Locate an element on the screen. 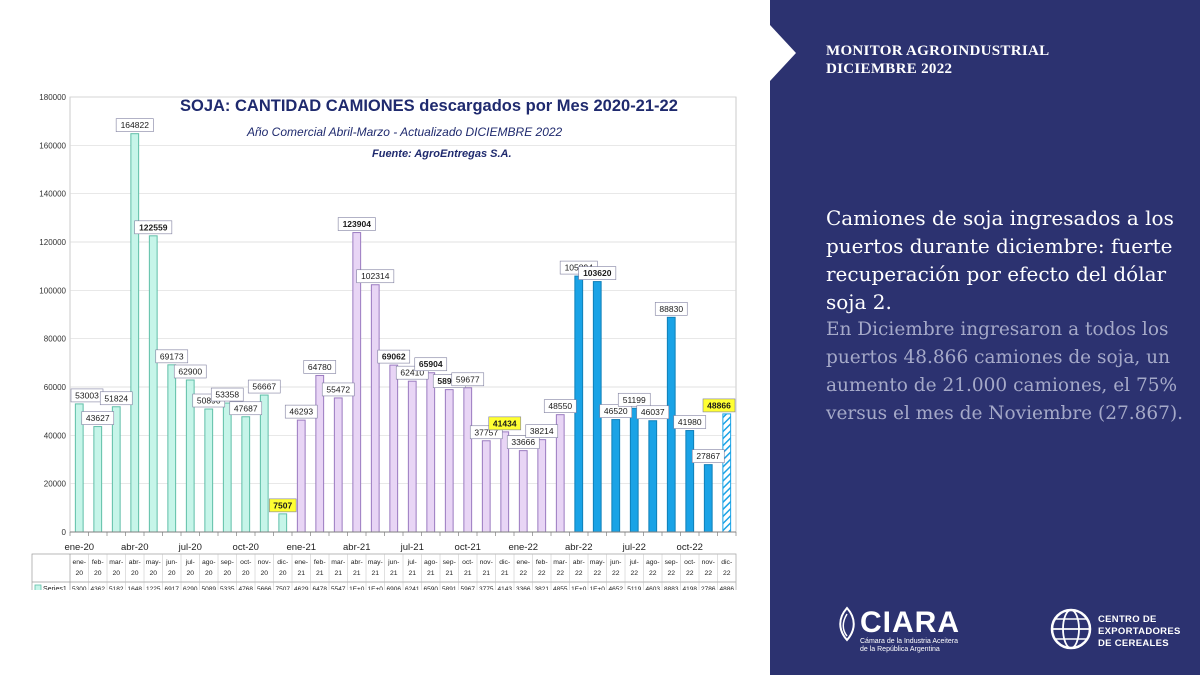 This screenshot has width=1200, height=675. data-label: 62900 is located at coordinates (190, 371).